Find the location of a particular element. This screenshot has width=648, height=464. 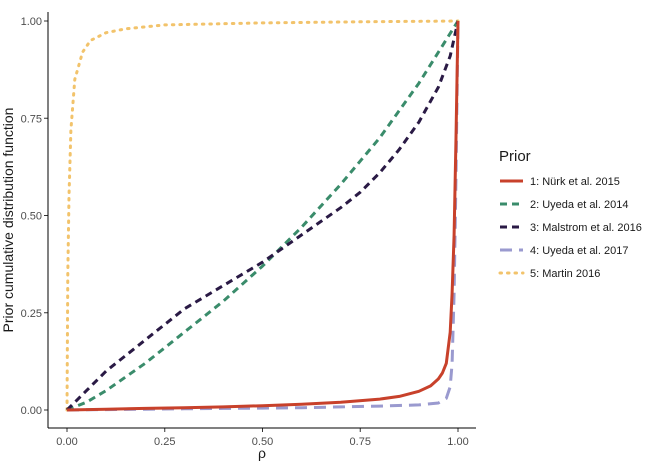

x-axis-title: ρ is located at coordinates (262, 453).